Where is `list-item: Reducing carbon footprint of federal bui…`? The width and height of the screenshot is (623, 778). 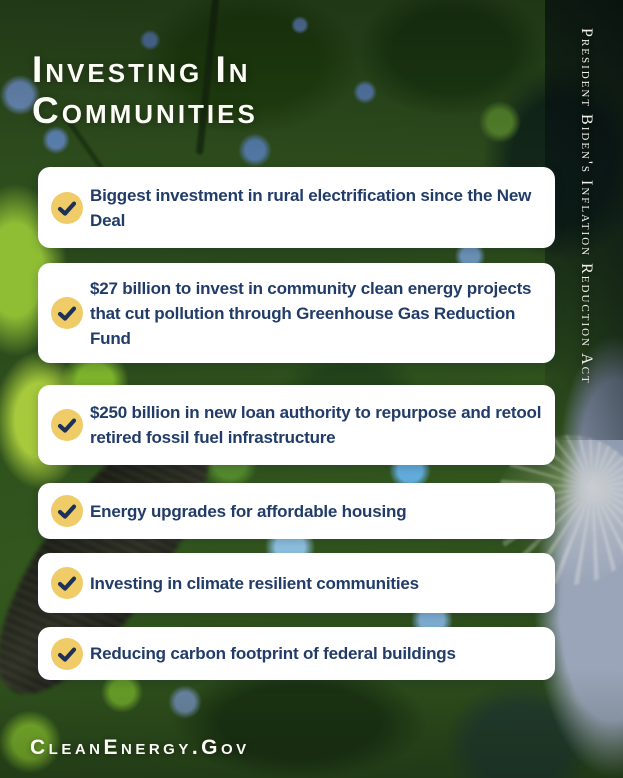
list-item: Reducing carbon footprint of federal bui… is located at coordinates (296, 653).